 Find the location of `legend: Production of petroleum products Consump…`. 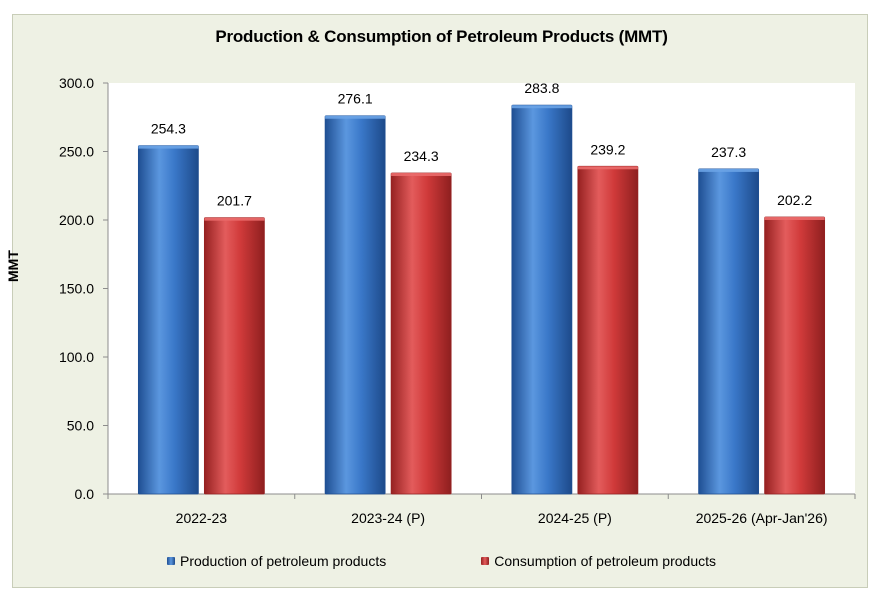

legend: Production of petroleum products Consump… is located at coordinates (441, 561).